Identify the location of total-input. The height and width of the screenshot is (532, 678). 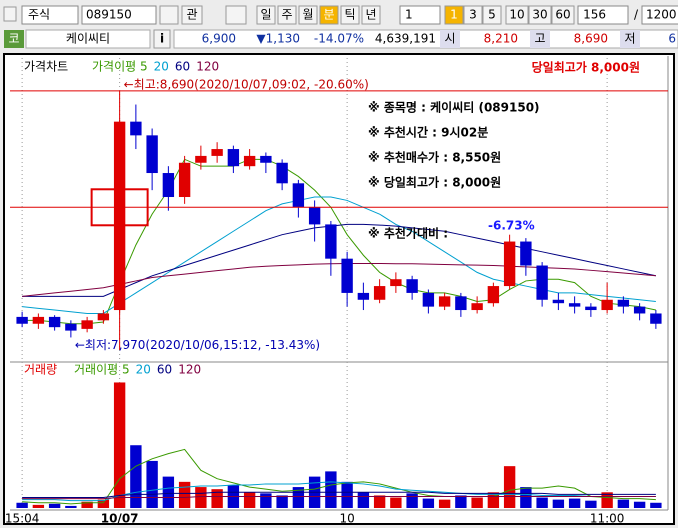
(659, 15).